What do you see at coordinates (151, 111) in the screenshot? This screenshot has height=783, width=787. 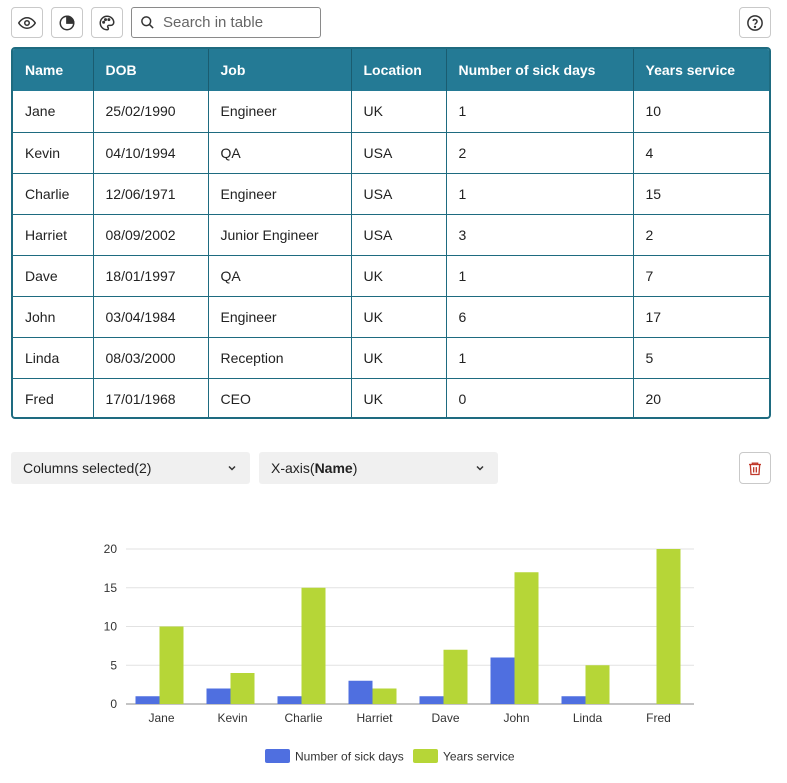 I see `cell-dob: 25/02/1990` at bounding box center [151, 111].